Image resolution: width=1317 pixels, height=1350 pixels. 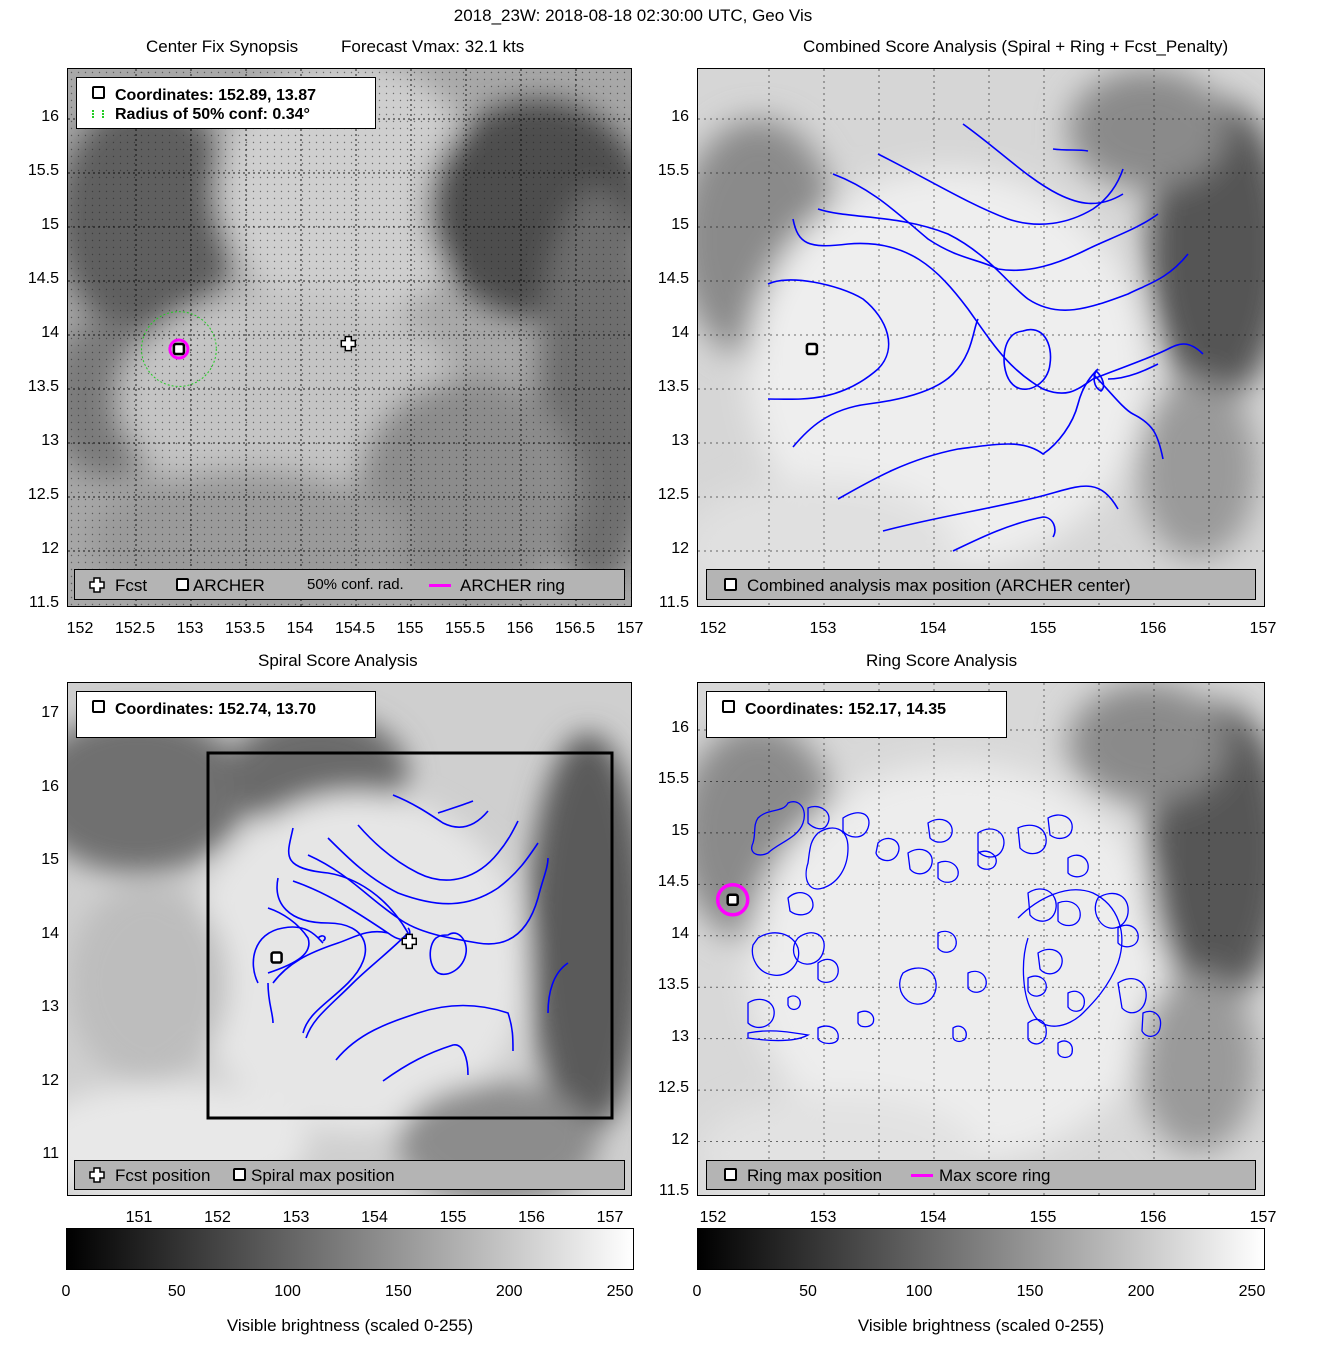 I want to click on spiral-legend-fcst: Fcst position, so click(x=163, y=1175).